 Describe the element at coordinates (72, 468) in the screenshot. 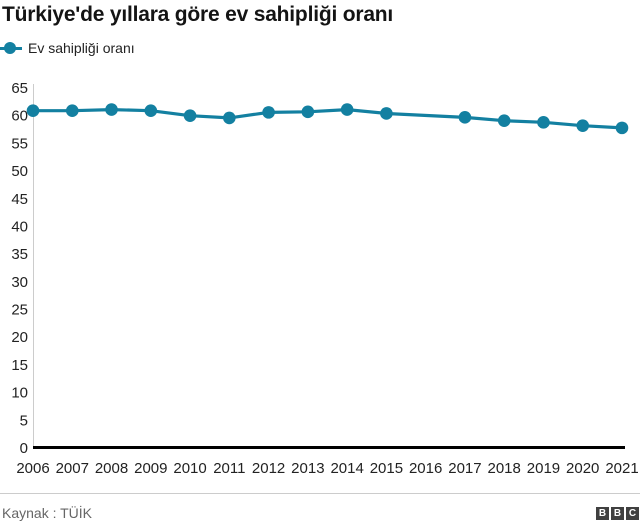

I see `x-tick-label: 2007` at that location.